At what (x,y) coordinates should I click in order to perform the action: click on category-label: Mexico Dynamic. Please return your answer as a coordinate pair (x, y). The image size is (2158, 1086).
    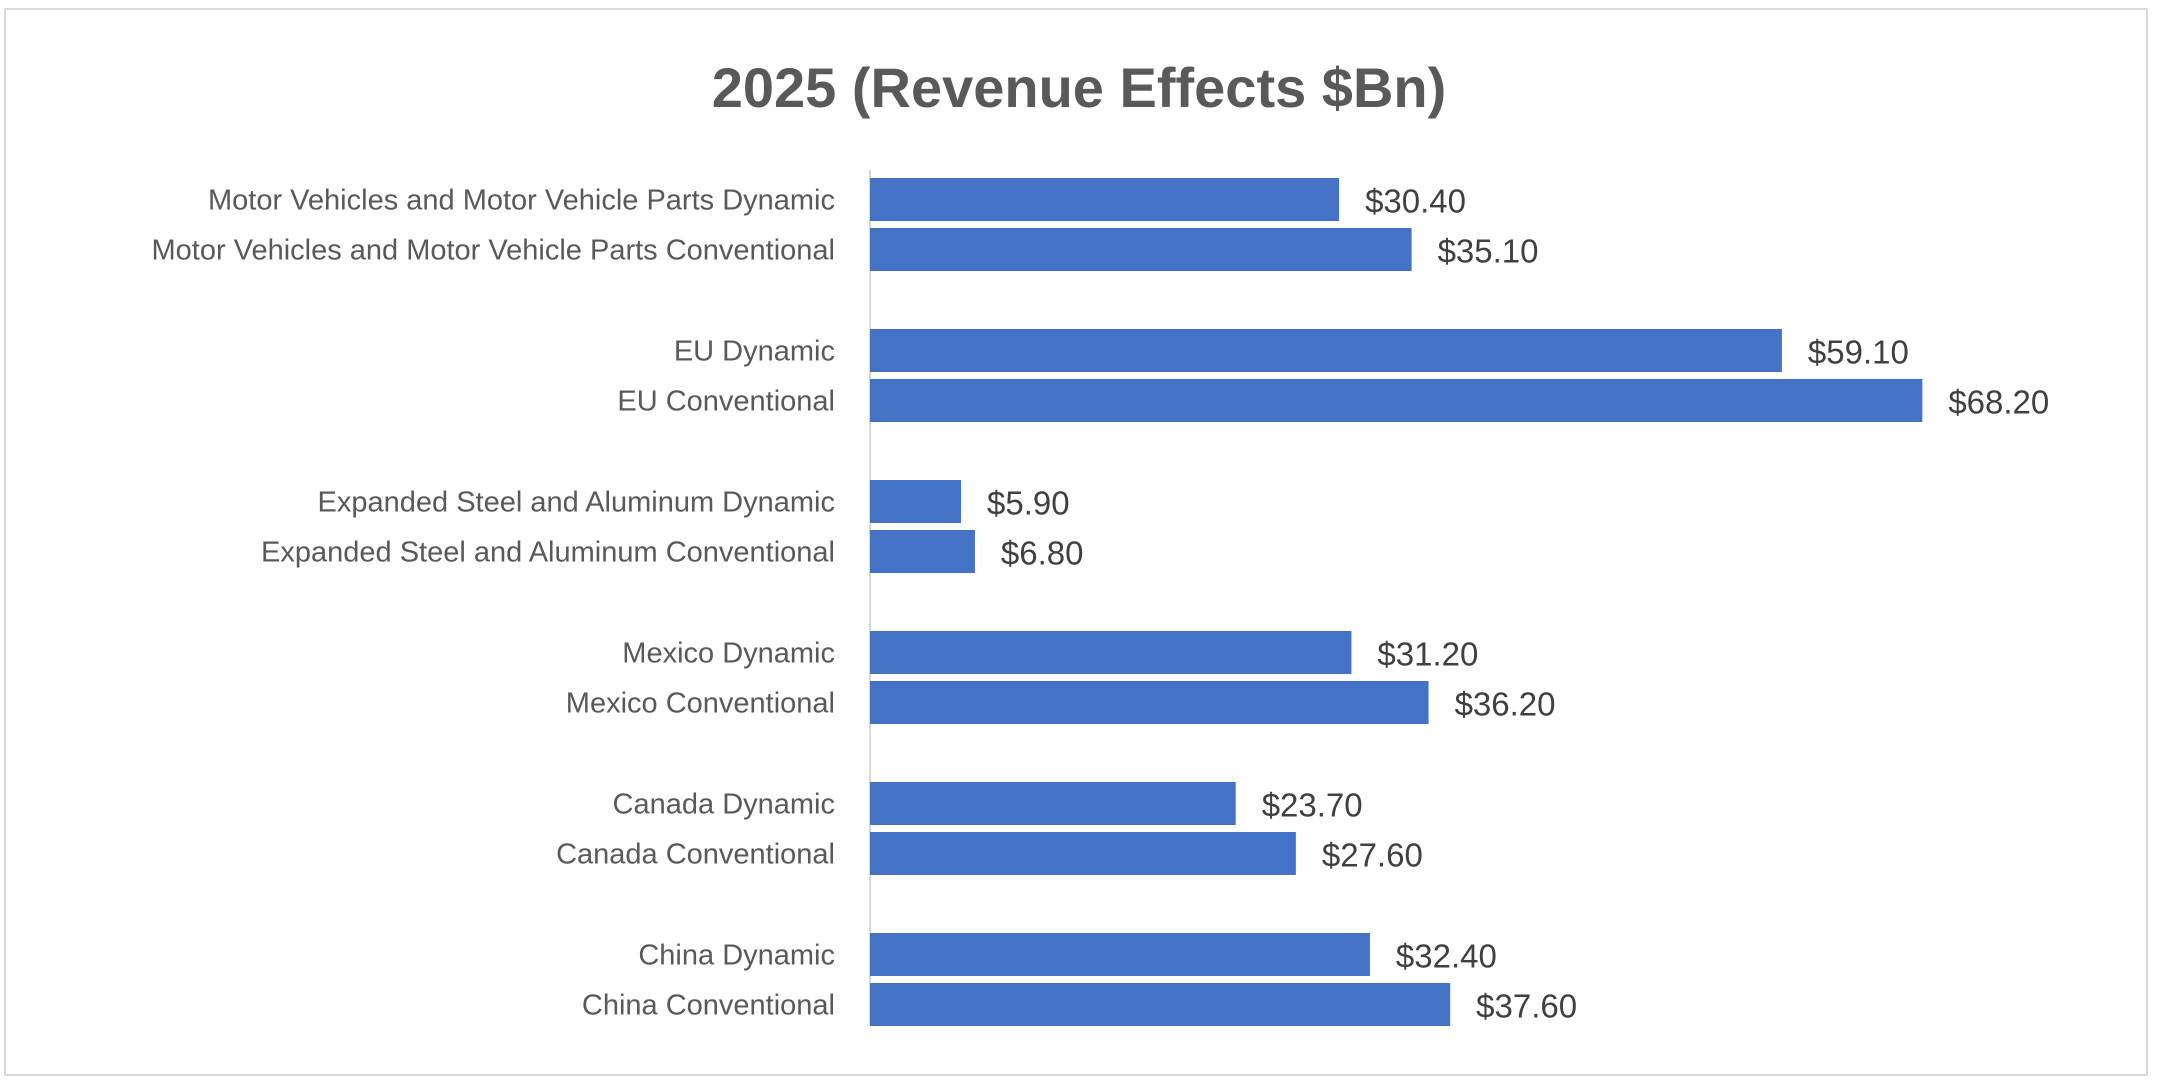
    Looking at the image, I should click on (728, 654).